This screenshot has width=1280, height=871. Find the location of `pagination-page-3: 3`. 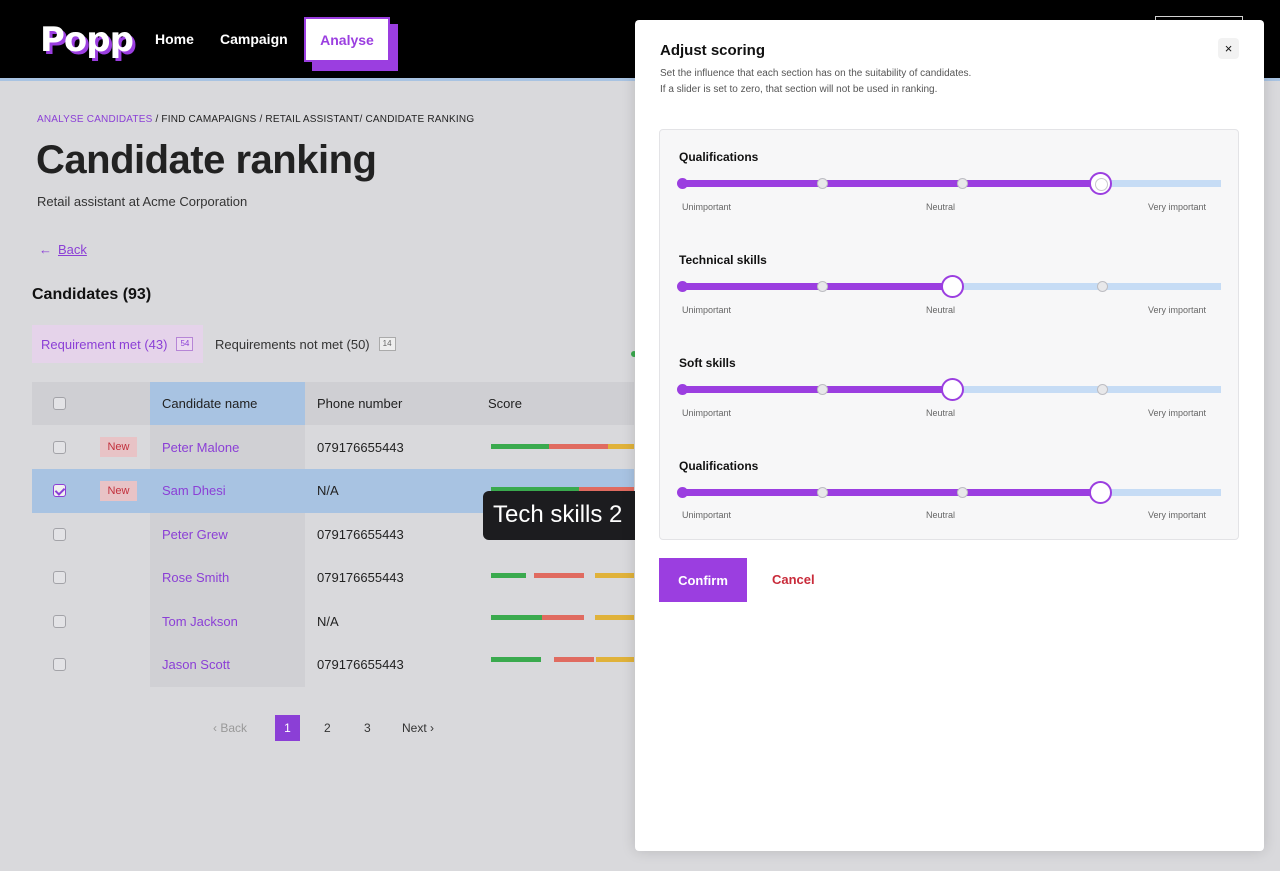

pagination-page-3: 3 is located at coordinates (367, 728).